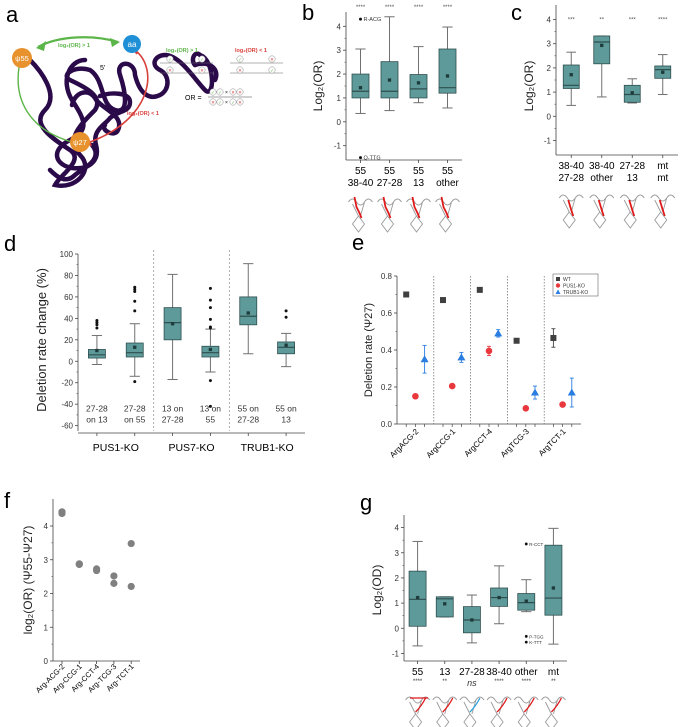 This screenshot has width=685, height=727. Describe the element at coordinates (535, 642) in the screenshot. I see `outlier-label: K-TTT` at that location.